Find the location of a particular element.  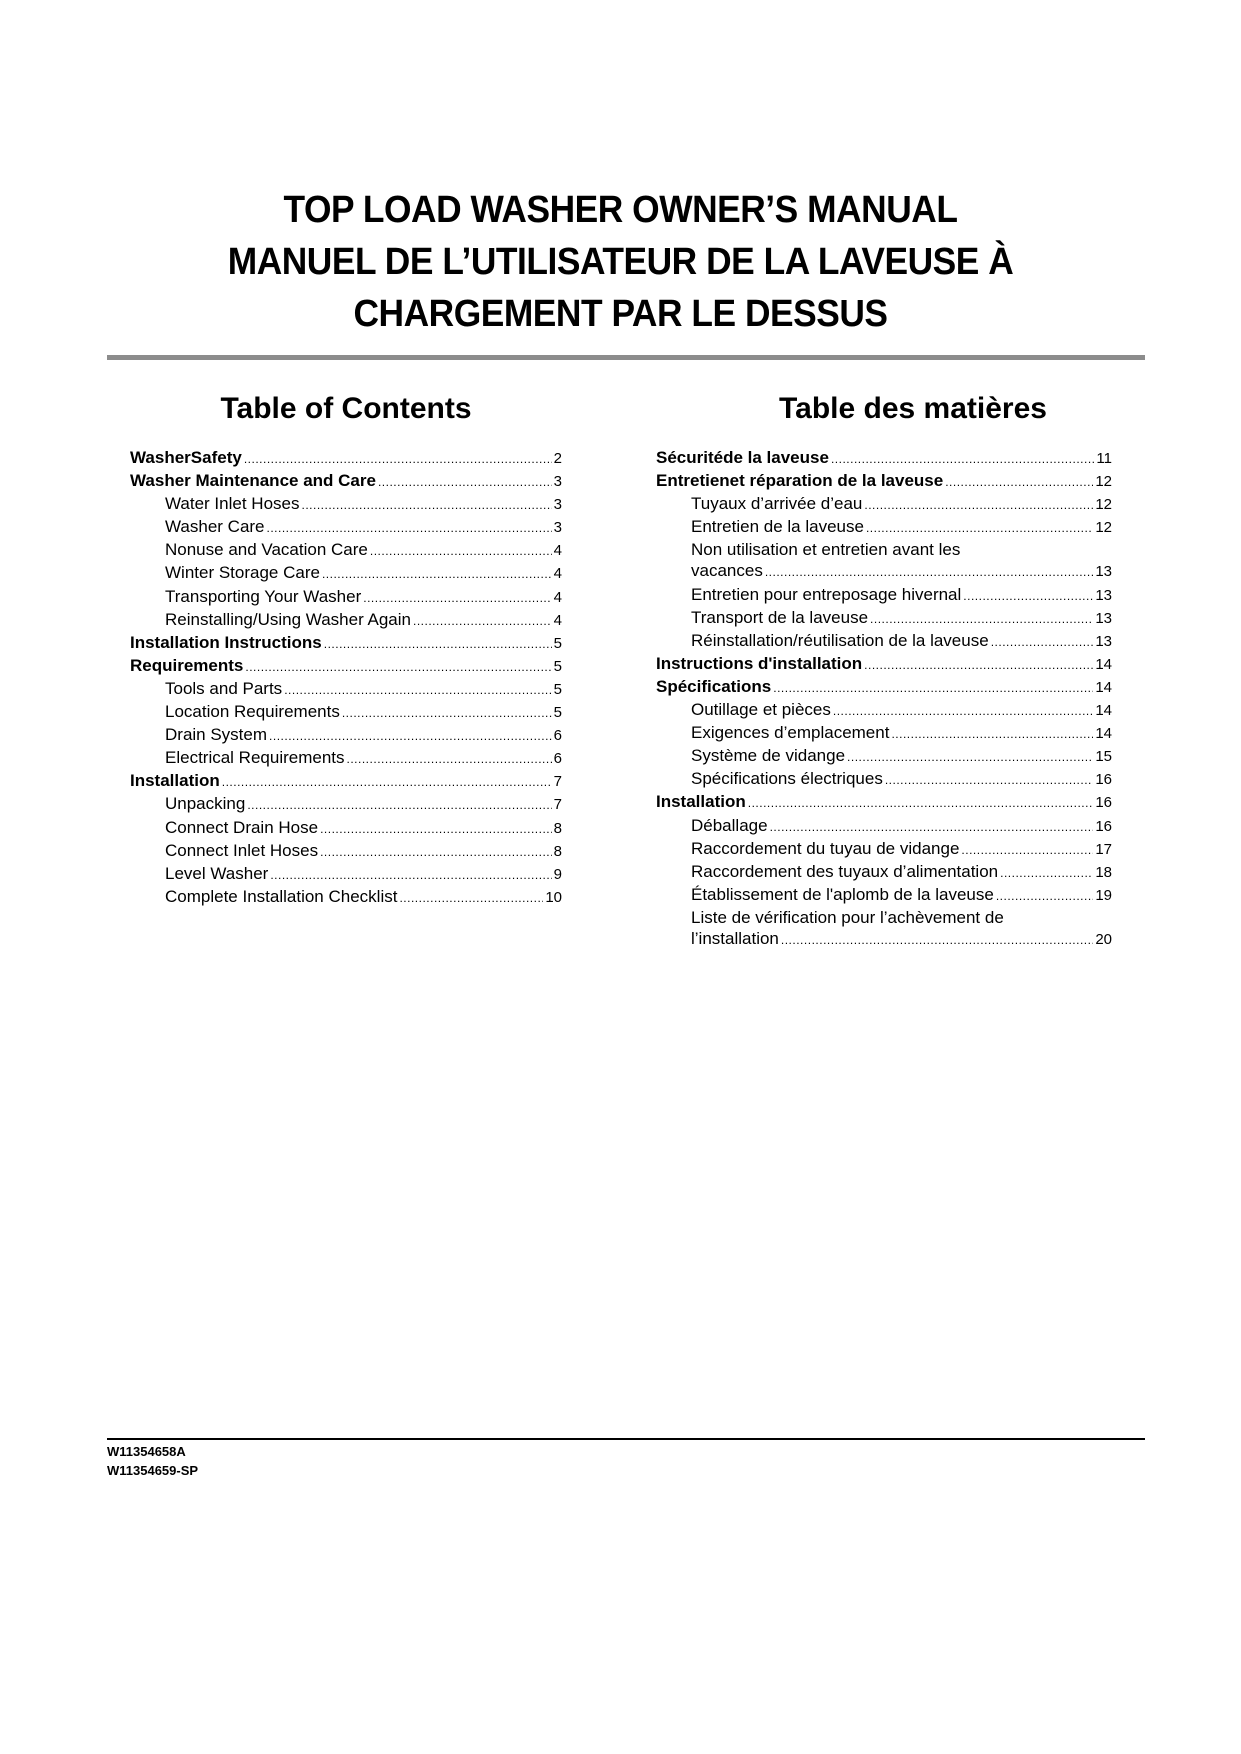

toc-entry-label: Déballage is located at coordinates (729, 825).